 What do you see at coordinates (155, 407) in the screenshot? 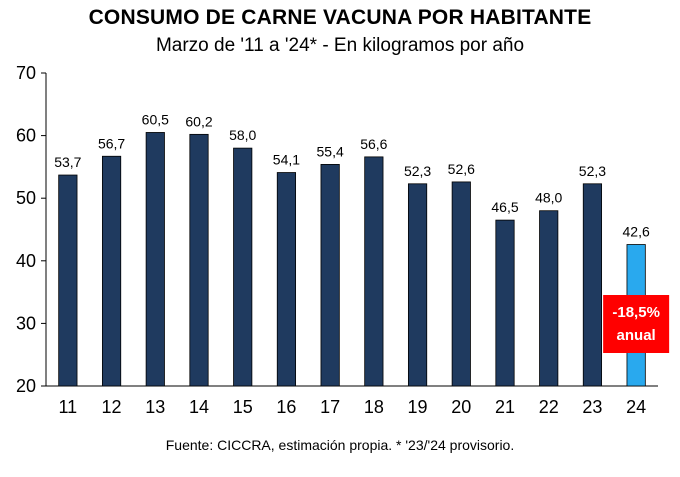
I see `x-tick-label-13: 13` at bounding box center [155, 407].